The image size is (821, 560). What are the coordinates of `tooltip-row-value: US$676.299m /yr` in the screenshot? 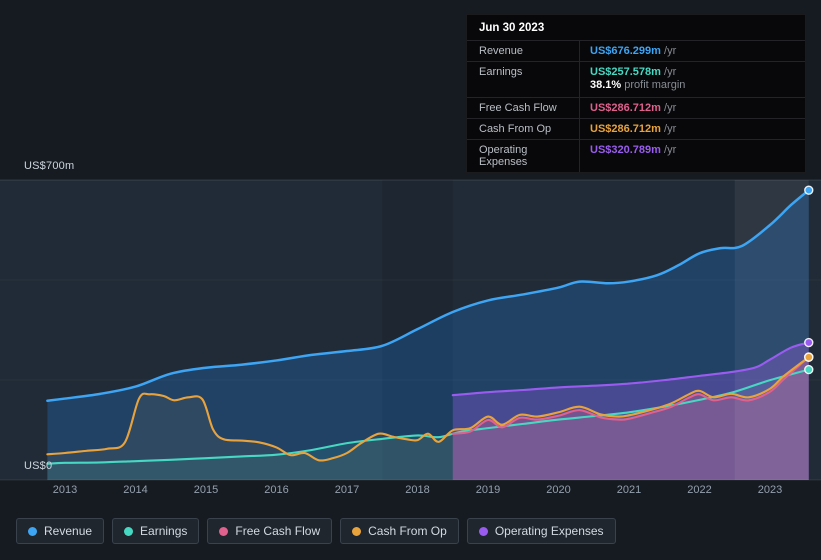 It's located at (692, 51).